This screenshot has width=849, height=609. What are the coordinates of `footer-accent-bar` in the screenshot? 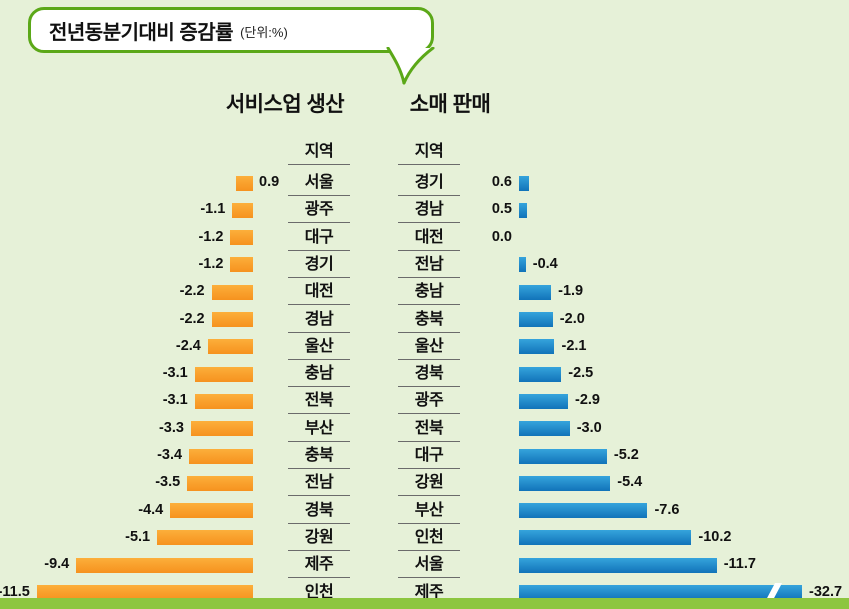 It's located at (424, 603).